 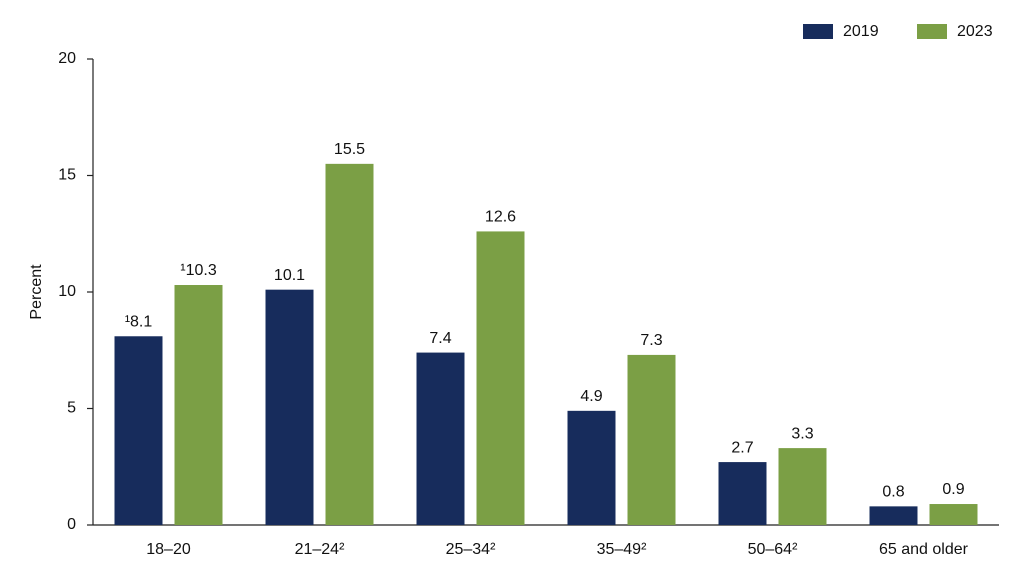 What do you see at coordinates (67, 58) in the screenshot?
I see `y-tick-label: 20` at bounding box center [67, 58].